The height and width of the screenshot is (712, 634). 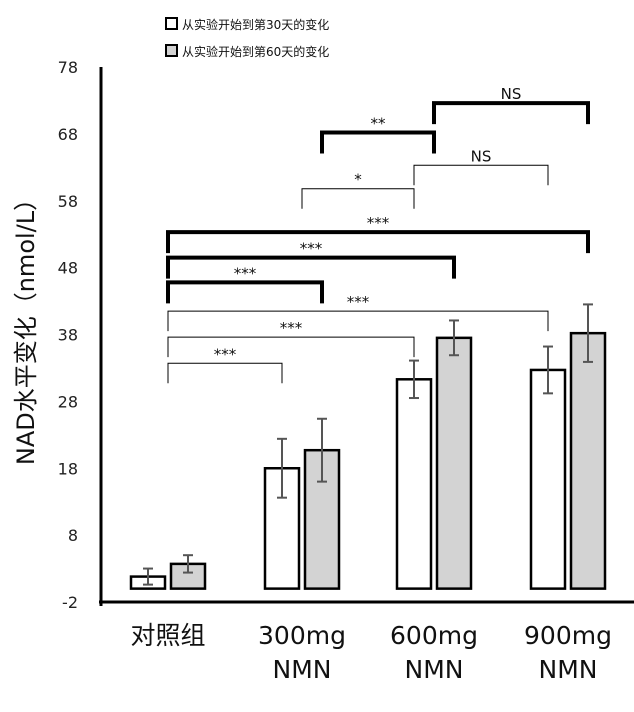 I want to click on y-tick-label: 58, so click(x=68, y=201).